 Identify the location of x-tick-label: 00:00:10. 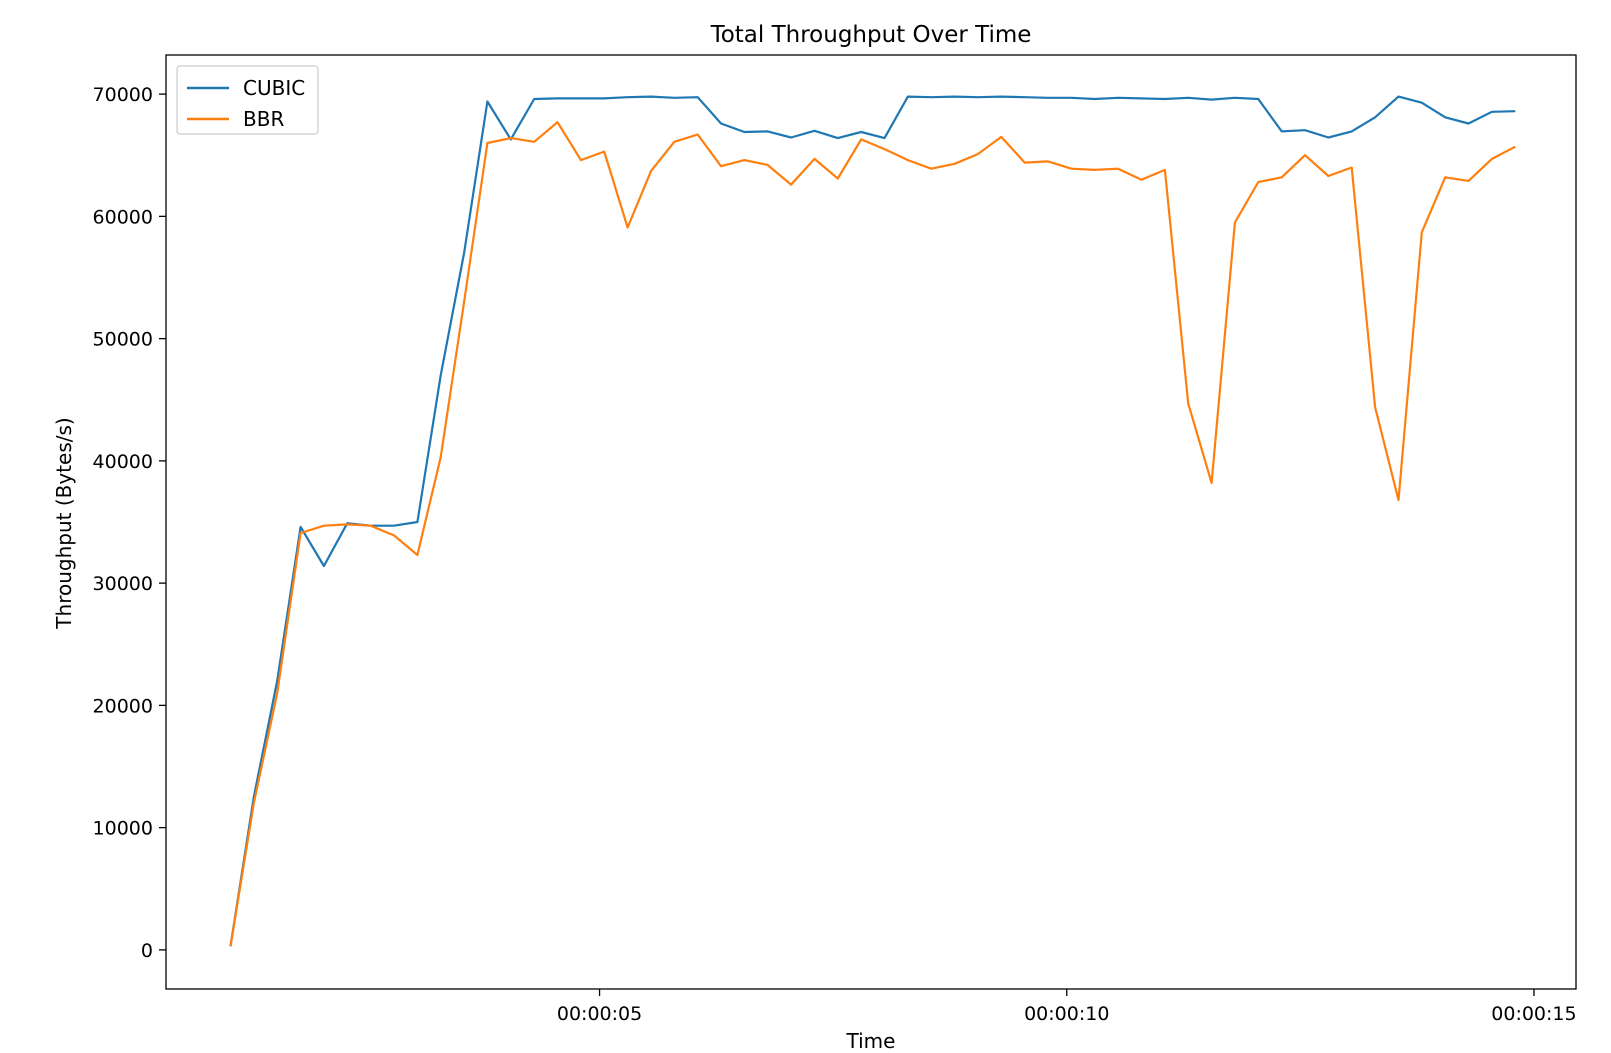
(1066, 1014).